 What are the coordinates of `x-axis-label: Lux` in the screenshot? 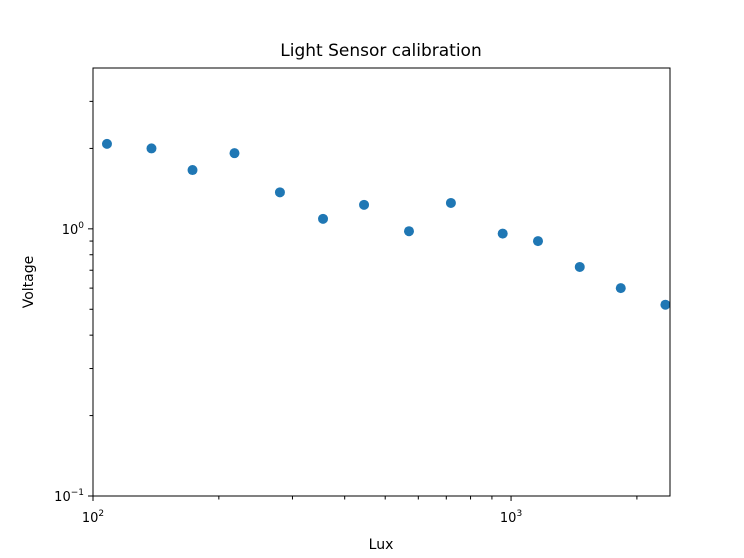 It's located at (381, 545).